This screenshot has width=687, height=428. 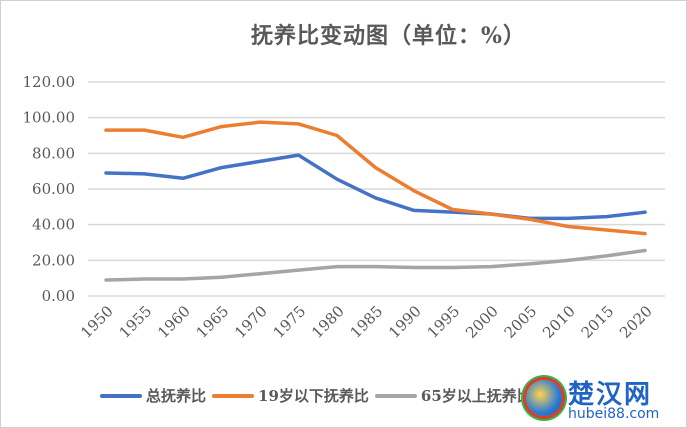 What do you see at coordinates (367, 322) in the screenshot?
I see `x-tick-label: 1985` at bounding box center [367, 322].